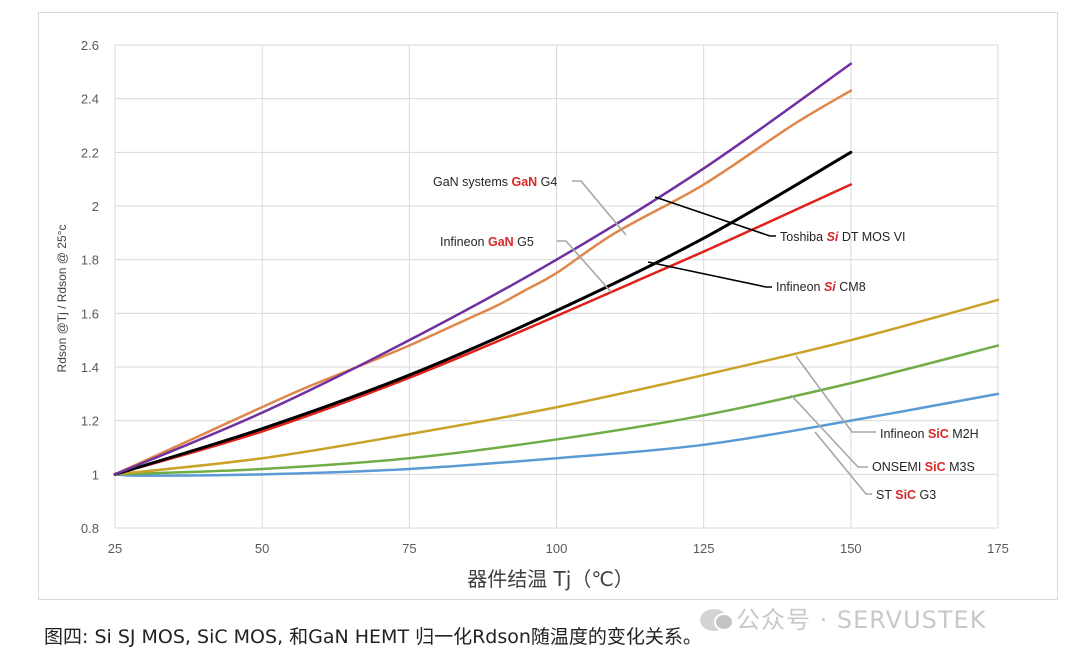  What do you see at coordinates (898, 467) in the screenshot?
I see `annotation-prefix: ONSEMI` at bounding box center [898, 467].